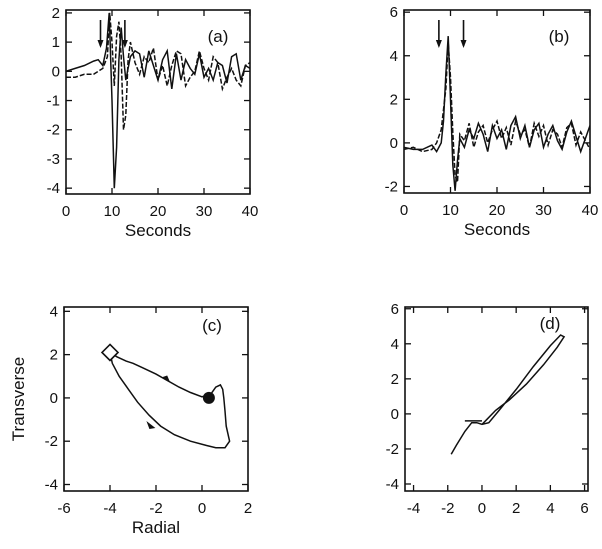 Image resolution: width=602 pixels, height=549 pixels. What do you see at coordinates (110, 352) in the screenshot?
I see `start-diamond-icon` at bounding box center [110, 352].